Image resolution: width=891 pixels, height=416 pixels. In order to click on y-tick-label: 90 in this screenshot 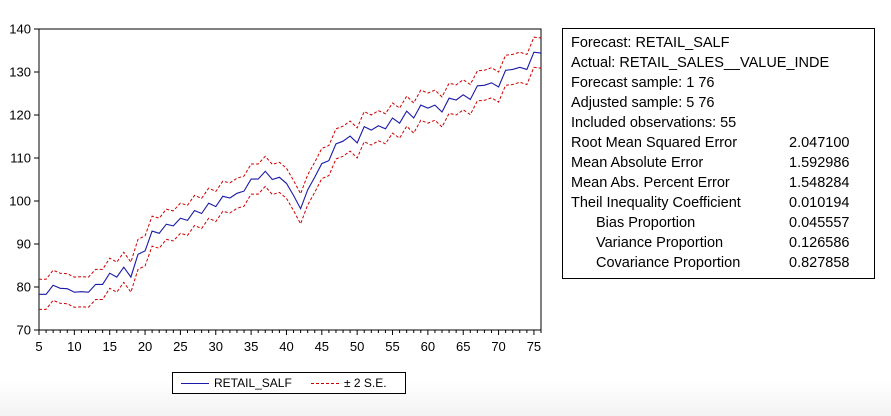, I will do `click(24, 244)`.